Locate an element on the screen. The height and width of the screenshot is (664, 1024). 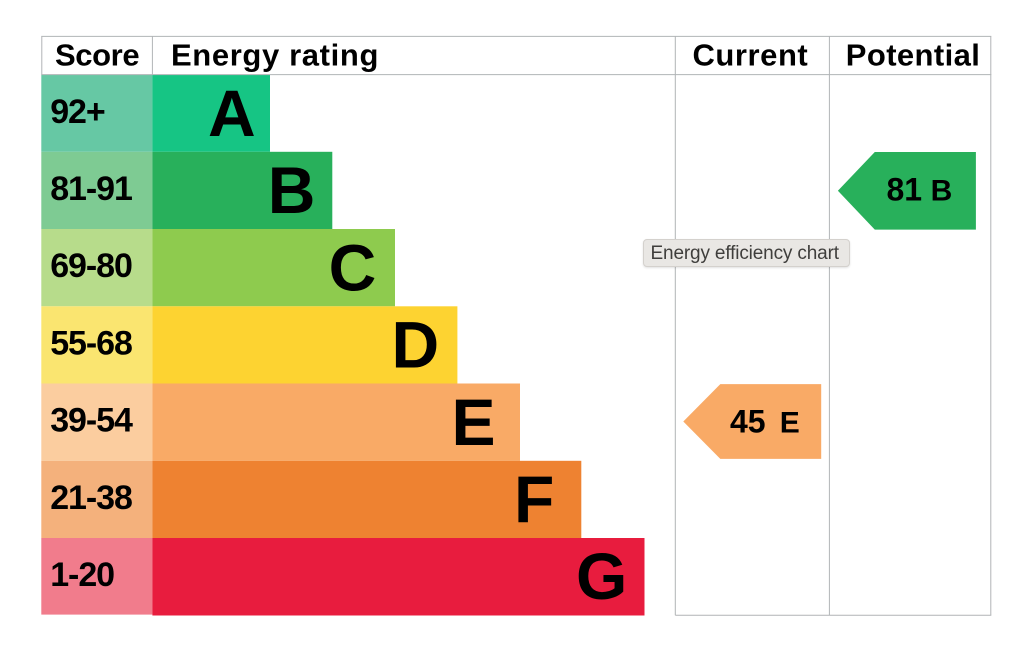
svg-text: 39-54 is located at coordinates (91, 421).